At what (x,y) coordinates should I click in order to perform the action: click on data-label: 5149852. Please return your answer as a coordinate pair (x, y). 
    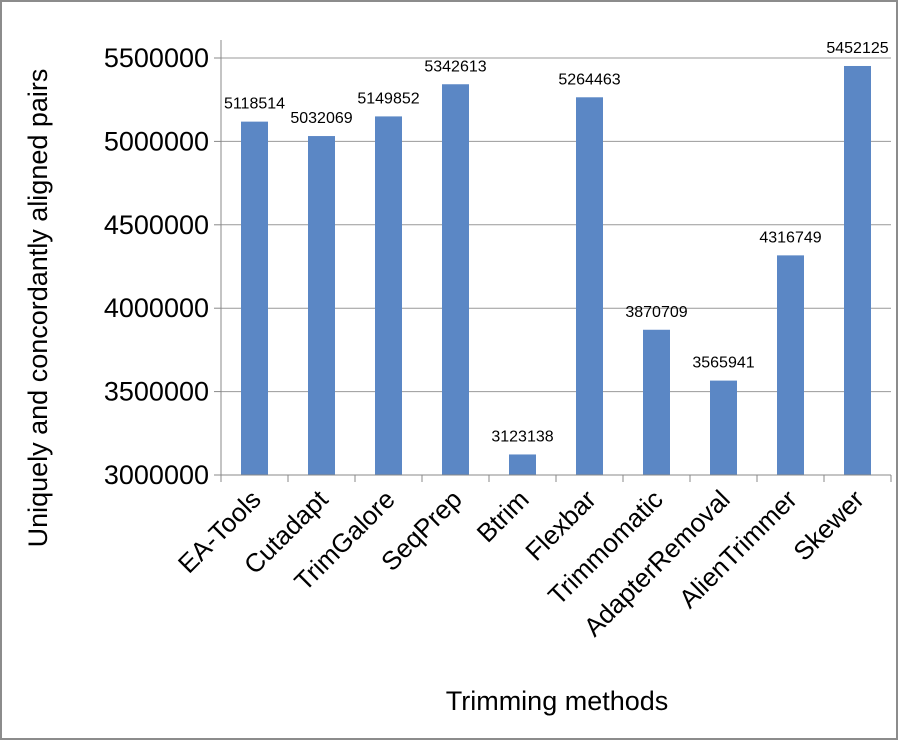
    Looking at the image, I should click on (388, 98).